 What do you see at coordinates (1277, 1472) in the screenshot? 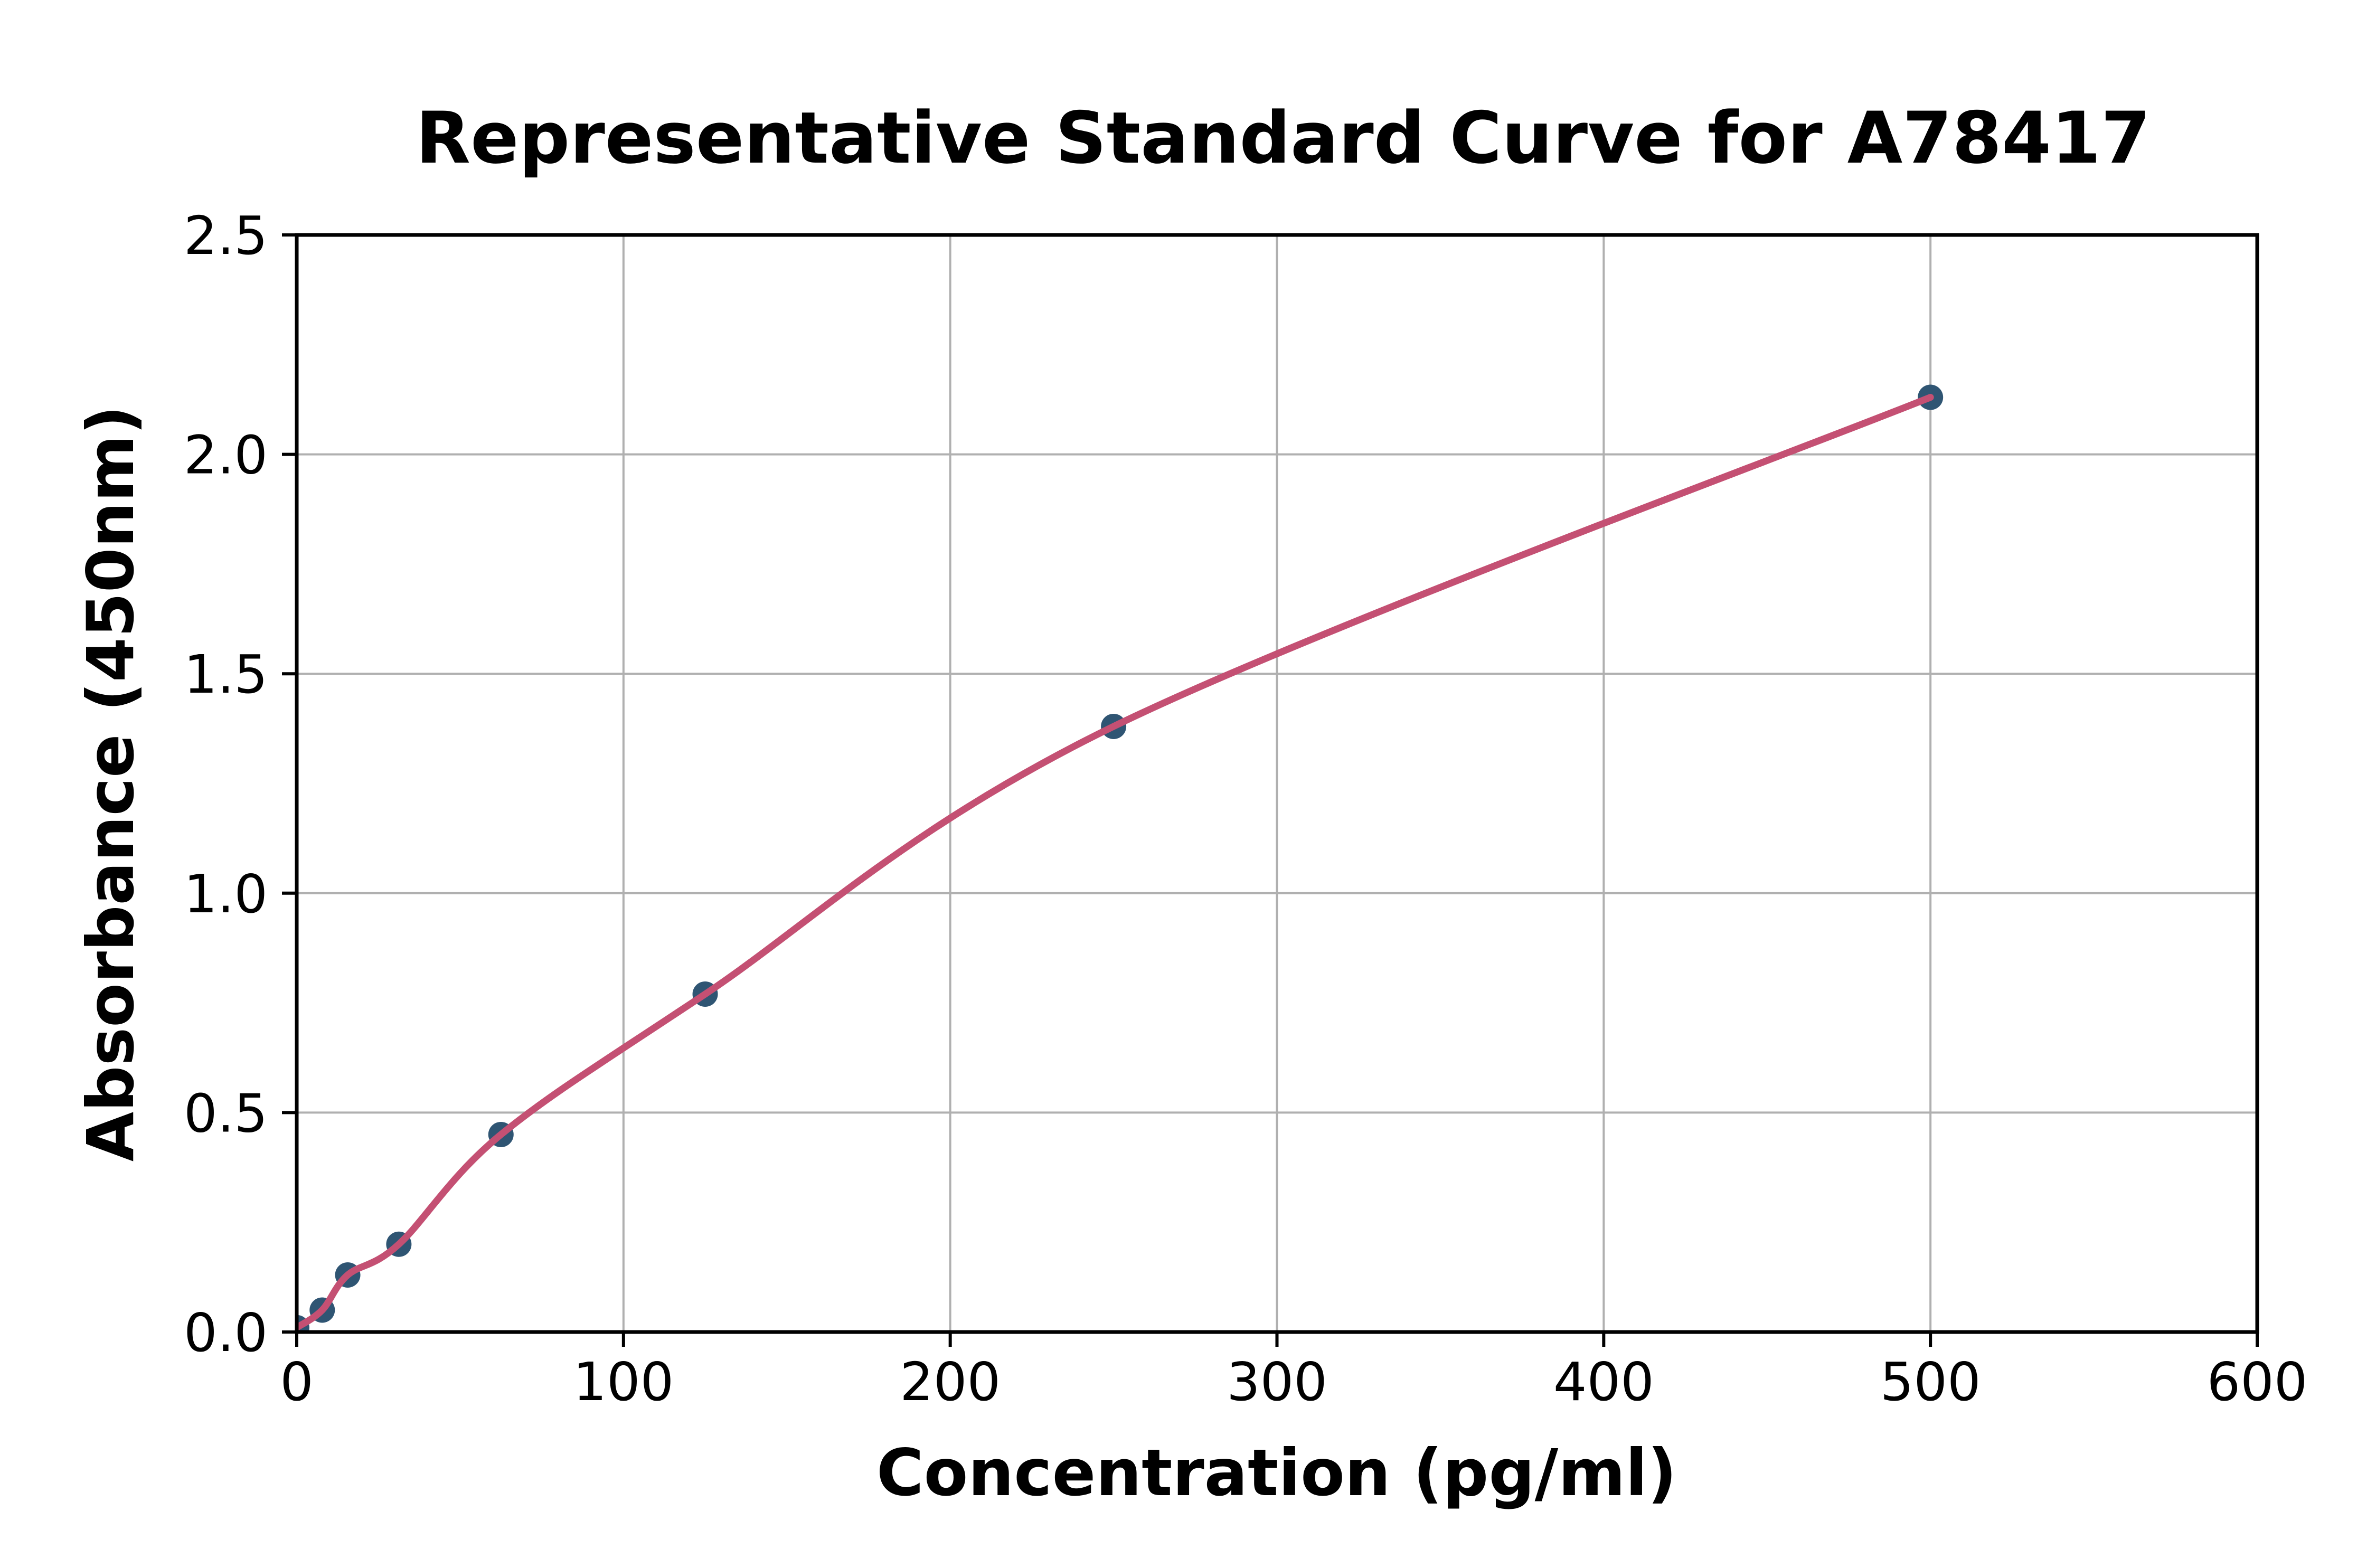
I see `x-axis-label: Concentration (pg/ml)` at bounding box center [1277, 1472].